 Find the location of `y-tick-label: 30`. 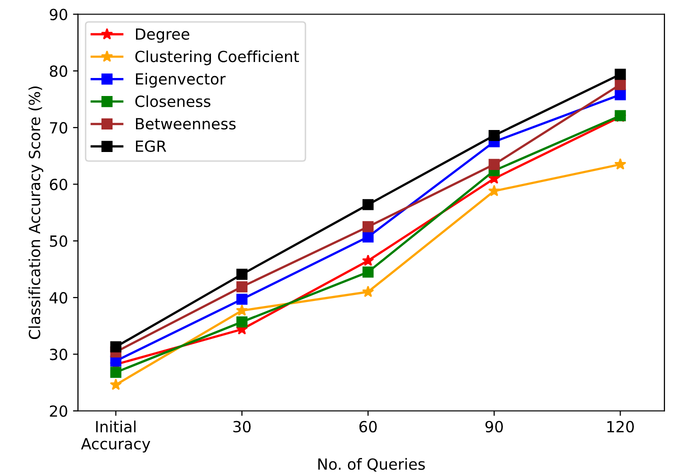

y-tick-label: 30 is located at coordinates (59, 354).